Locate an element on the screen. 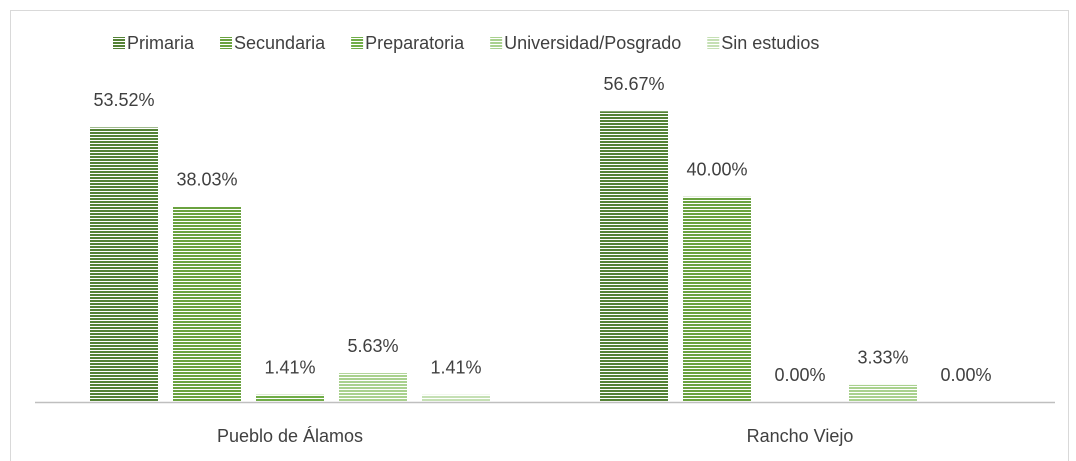  legend-label: Preparatoria is located at coordinates (415, 43).